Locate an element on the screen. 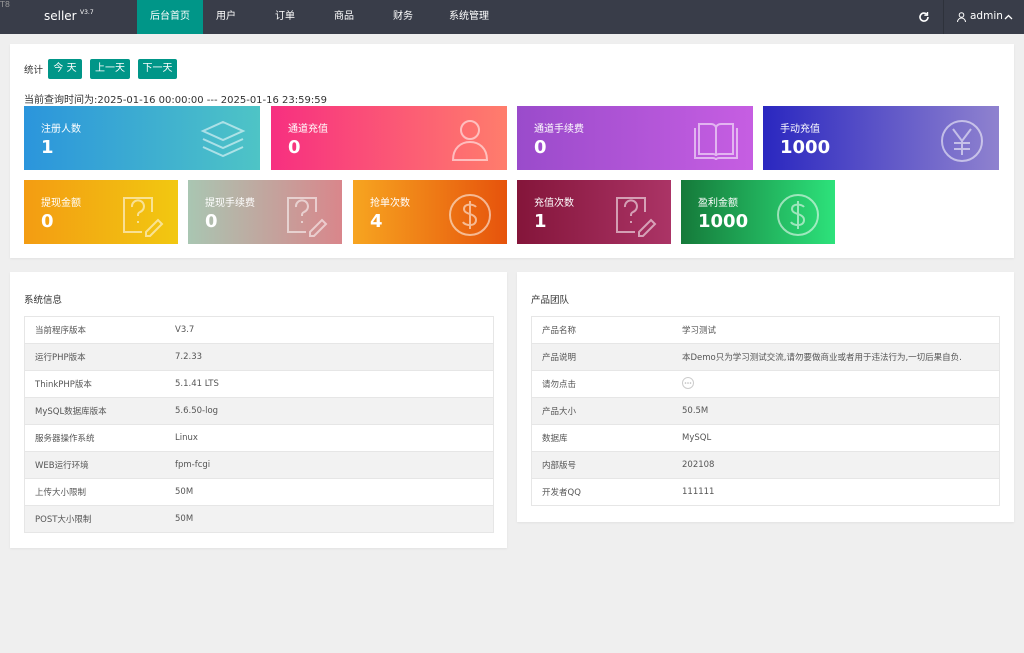  card-label: 充值次数 is located at coordinates (554, 203).